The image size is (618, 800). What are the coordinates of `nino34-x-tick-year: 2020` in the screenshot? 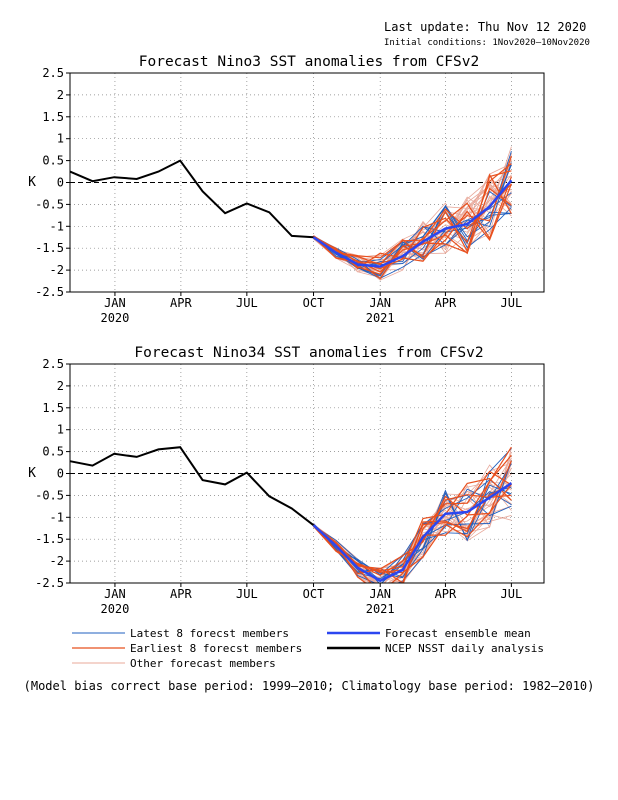 It's located at (114, 609).